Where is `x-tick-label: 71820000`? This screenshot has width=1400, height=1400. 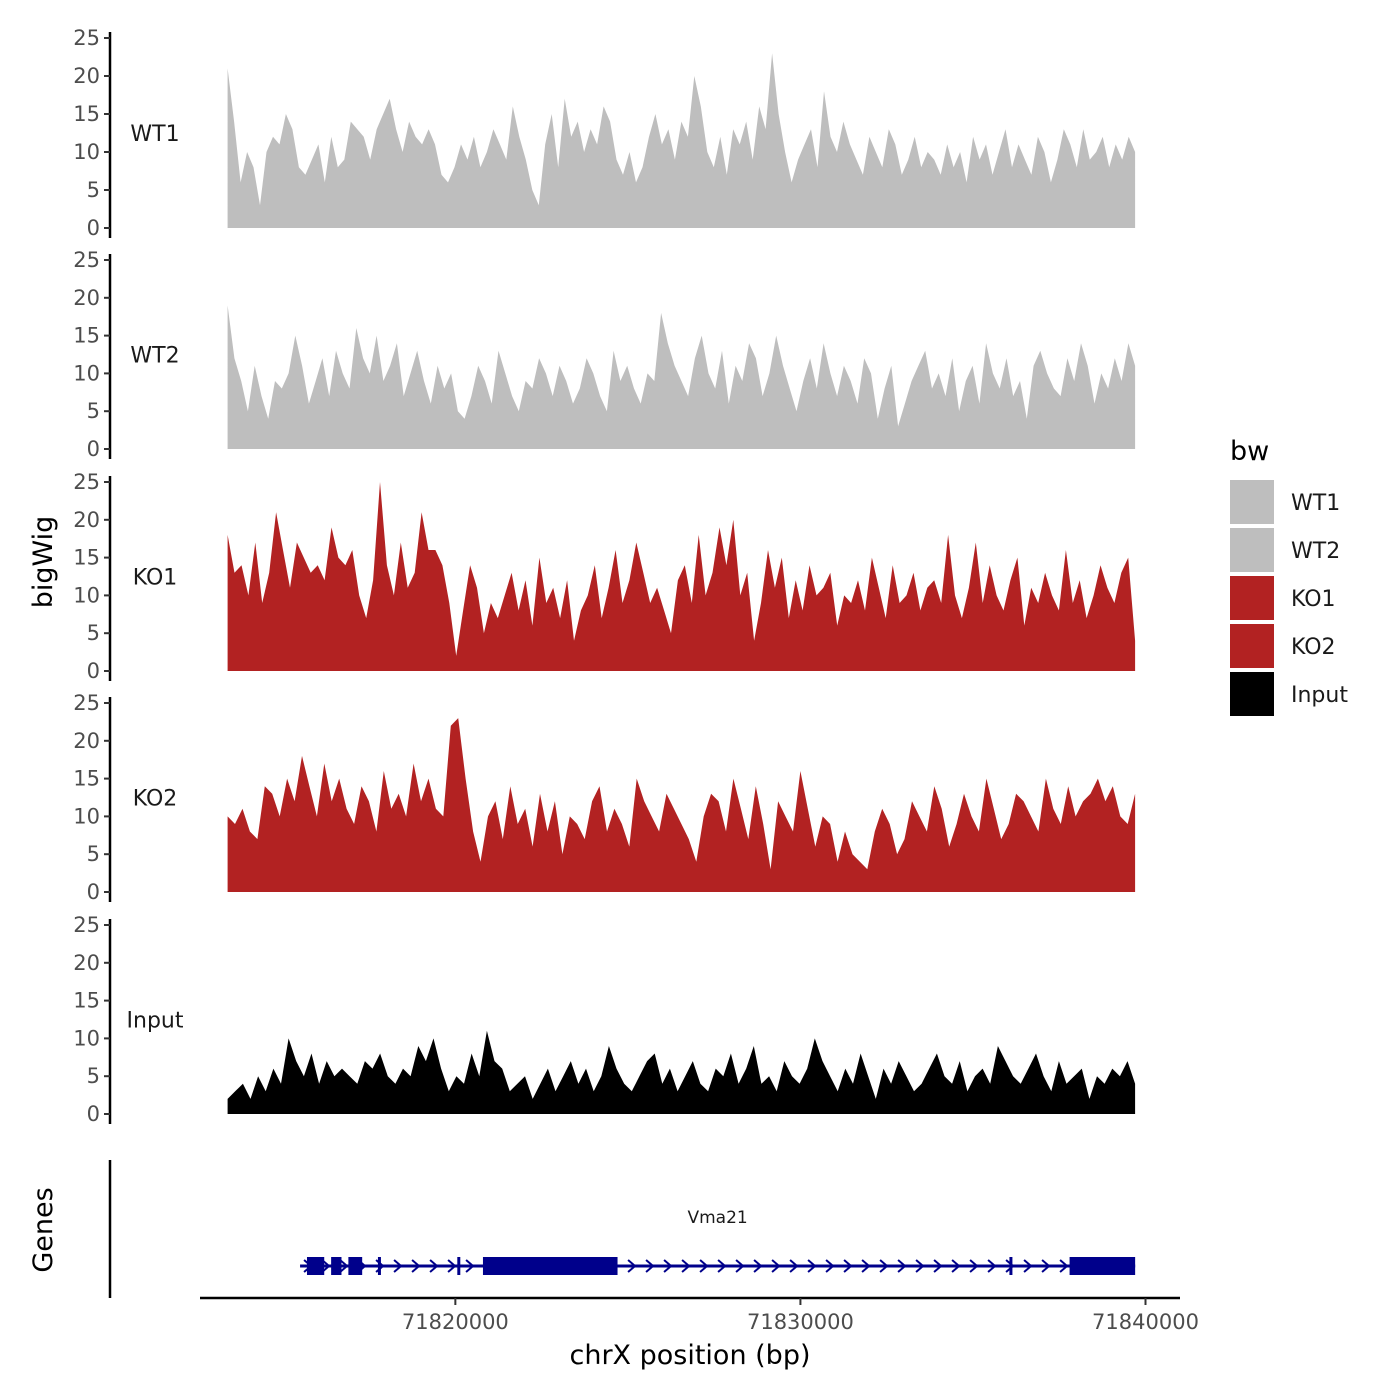 x-tick-label: 71820000 is located at coordinates (455, 1322).